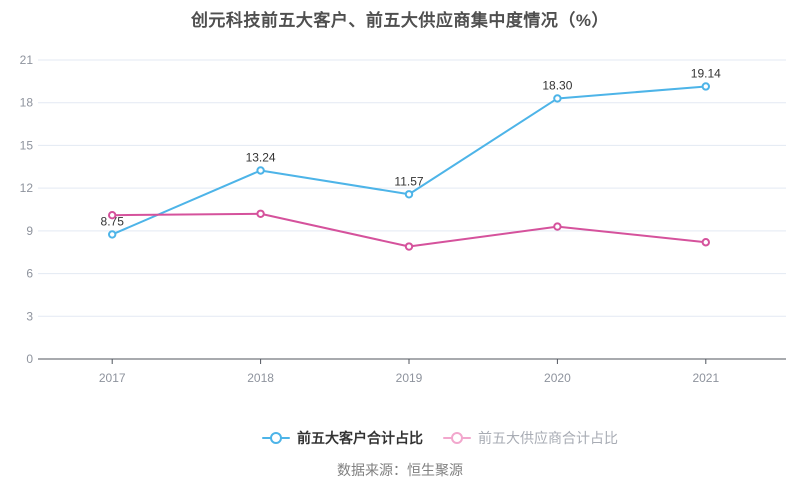 The width and height of the screenshot is (800, 501). What do you see at coordinates (400, 470) in the screenshot?
I see `data-source-label: 数据来源：恒生聚源` at bounding box center [400, 470].